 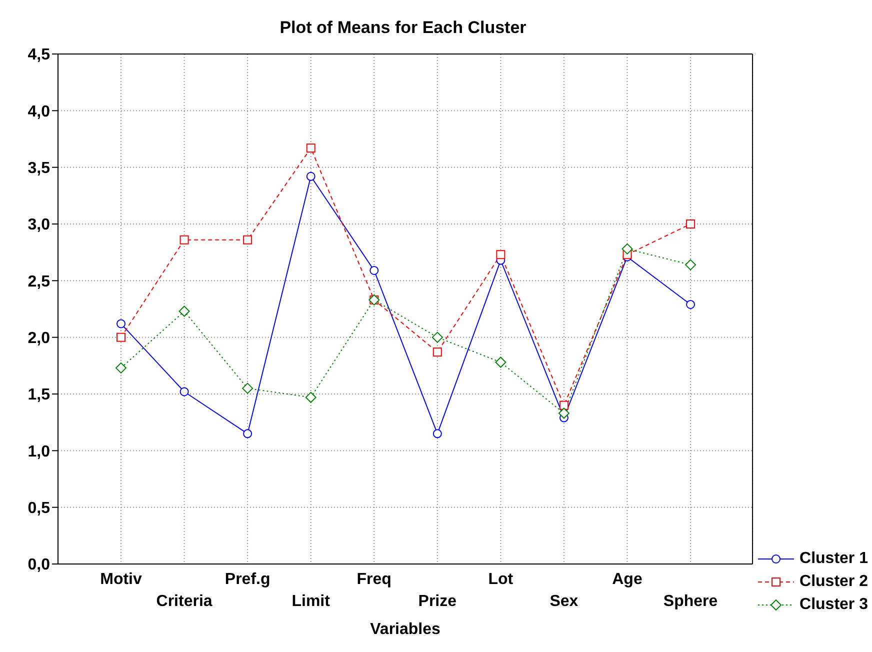 What do you see at coordinates (121, 579) in the screenshot?
I see `x-tick-label: Motiv` at bounding box center [121, 579].